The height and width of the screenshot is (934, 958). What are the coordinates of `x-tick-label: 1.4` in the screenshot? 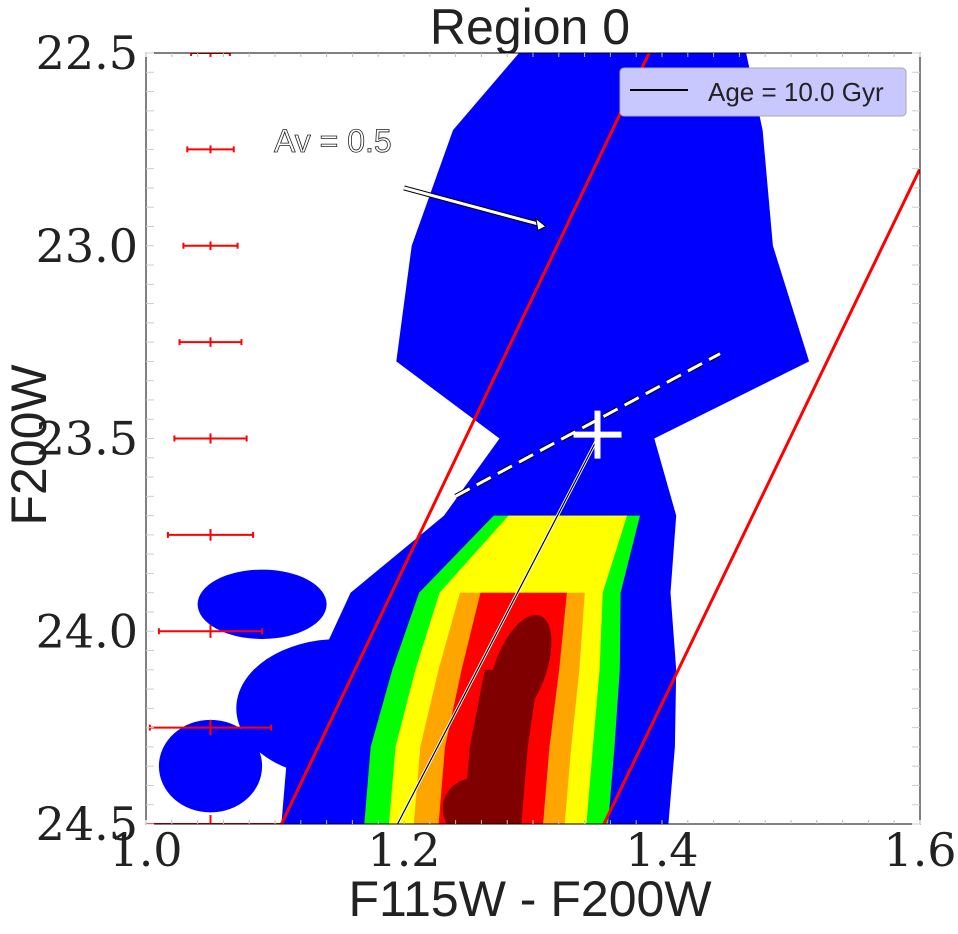 It's located at (661, 850).